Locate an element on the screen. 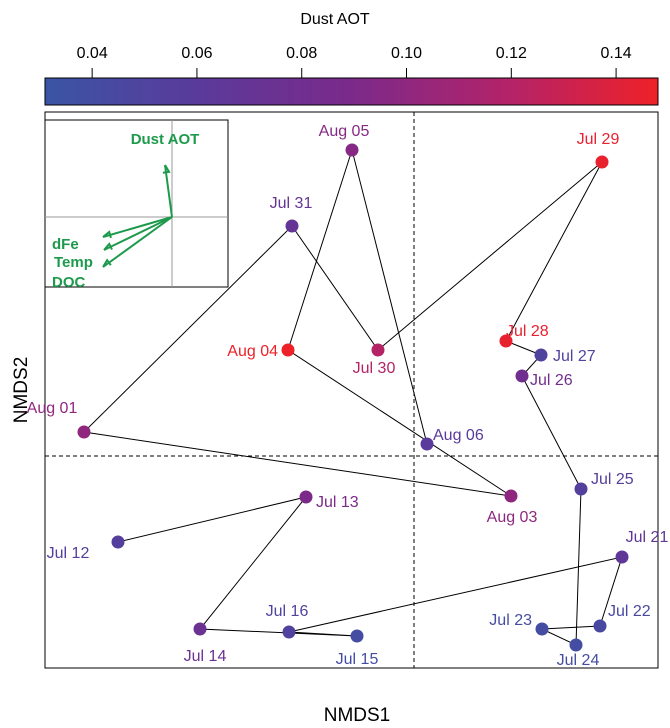  loading-label: DOC is located at coordinates (69, 282).